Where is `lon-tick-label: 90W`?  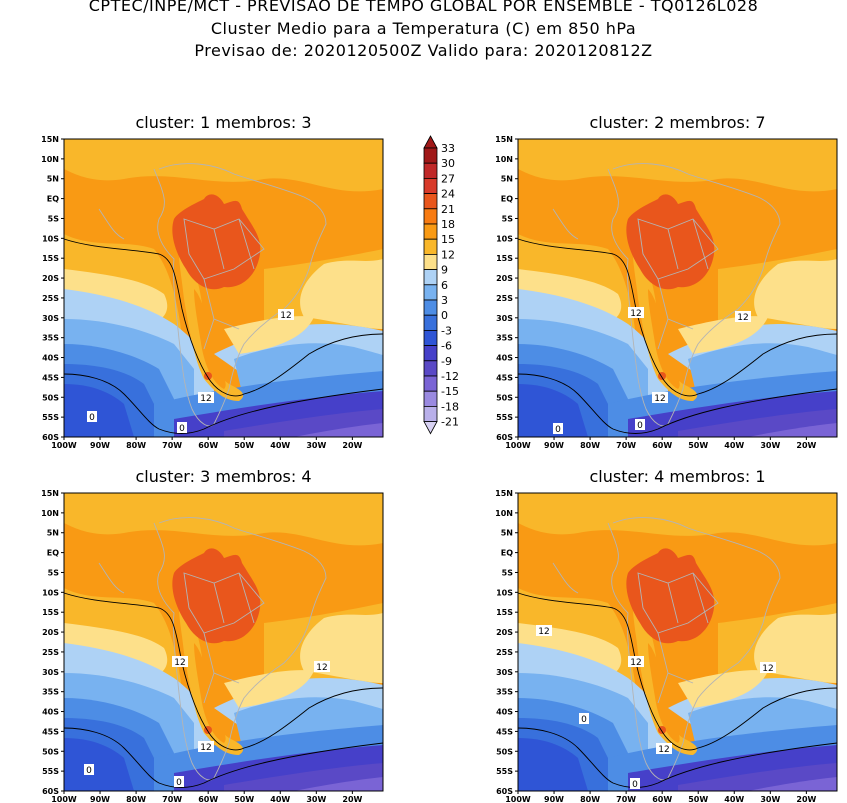
lon-tick-label: 90W is located at coordinates (554, 799).